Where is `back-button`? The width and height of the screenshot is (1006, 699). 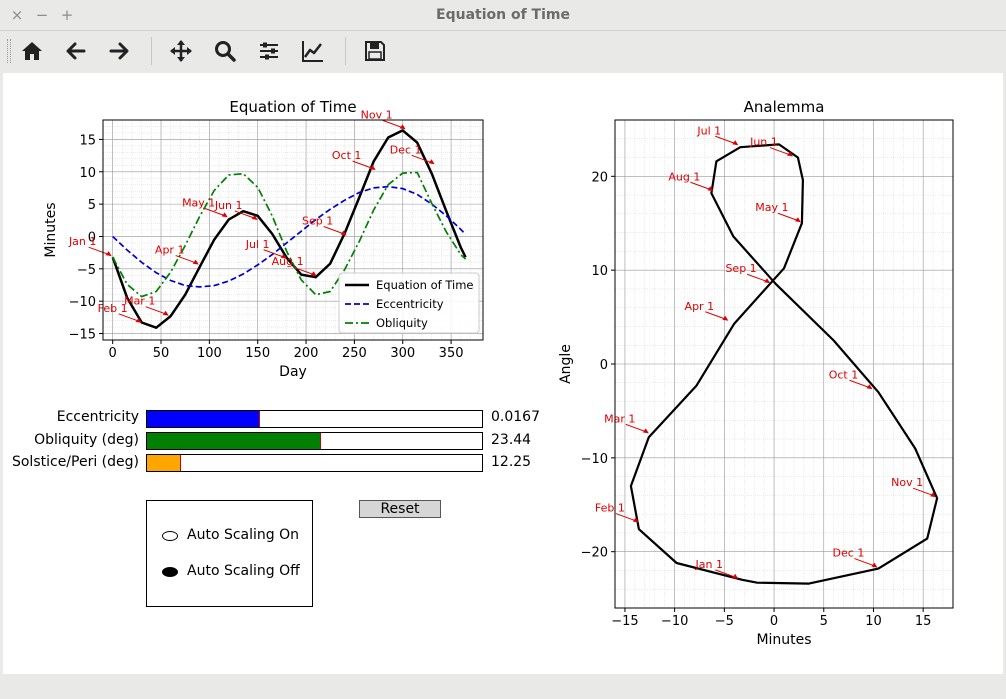 back-button is located at coordinates (76, 51).